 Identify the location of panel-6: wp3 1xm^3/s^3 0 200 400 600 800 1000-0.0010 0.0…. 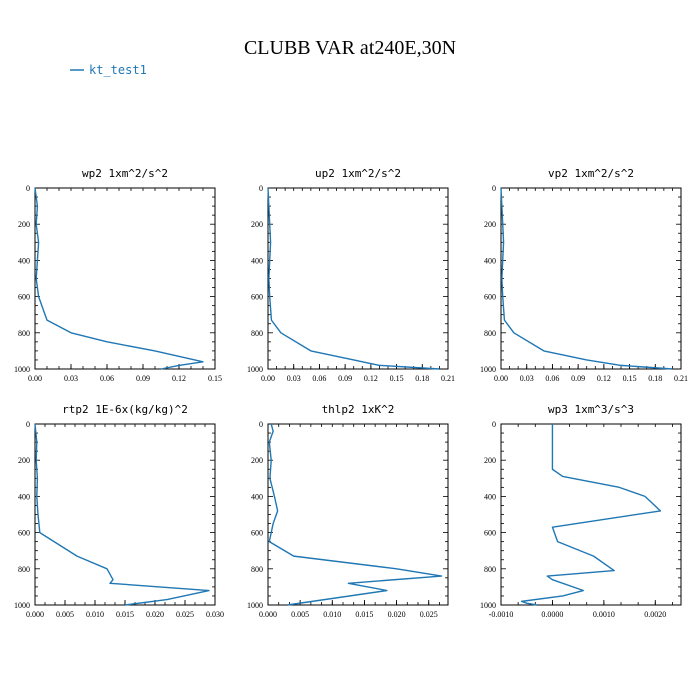
(581, 511).